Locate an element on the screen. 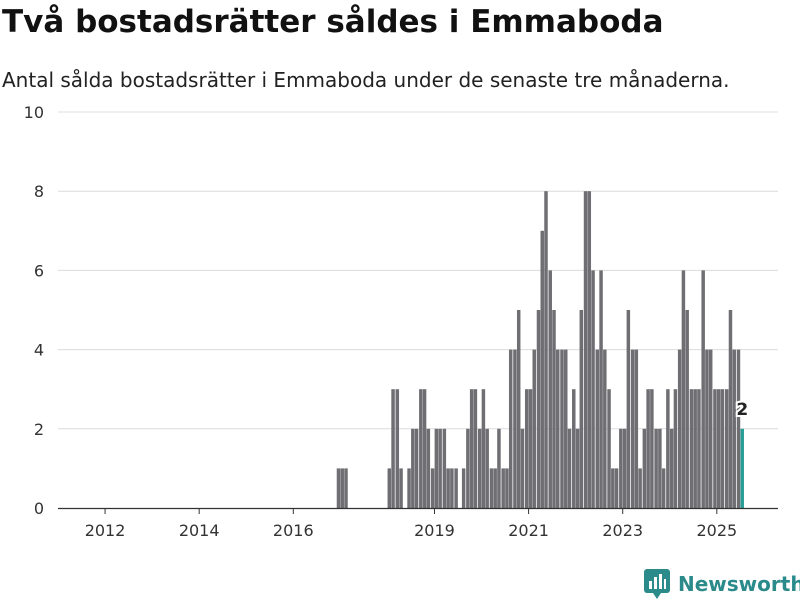 The height and width of the screenshot is (600, 800). x-tick-label: 2014 is located at coordinates (199, 530).